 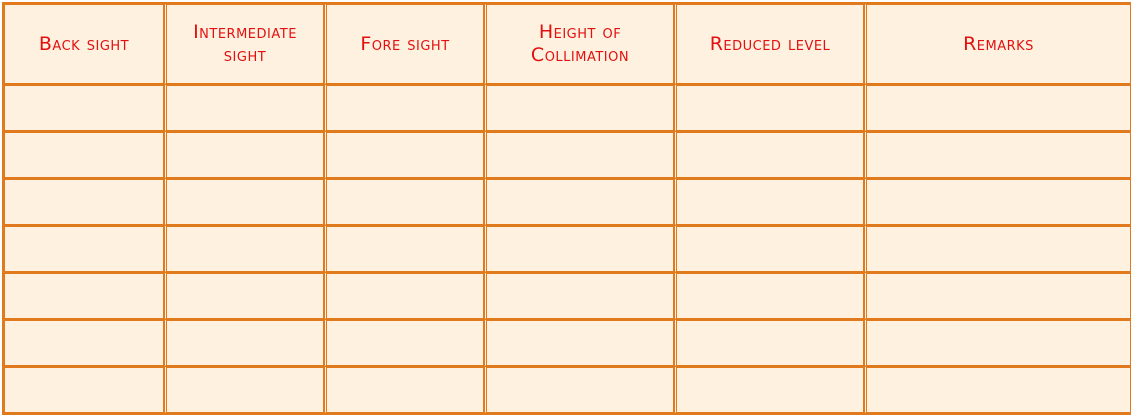 I want to click on header-fore-sight: Fore sight, so click(x=404, y=44).